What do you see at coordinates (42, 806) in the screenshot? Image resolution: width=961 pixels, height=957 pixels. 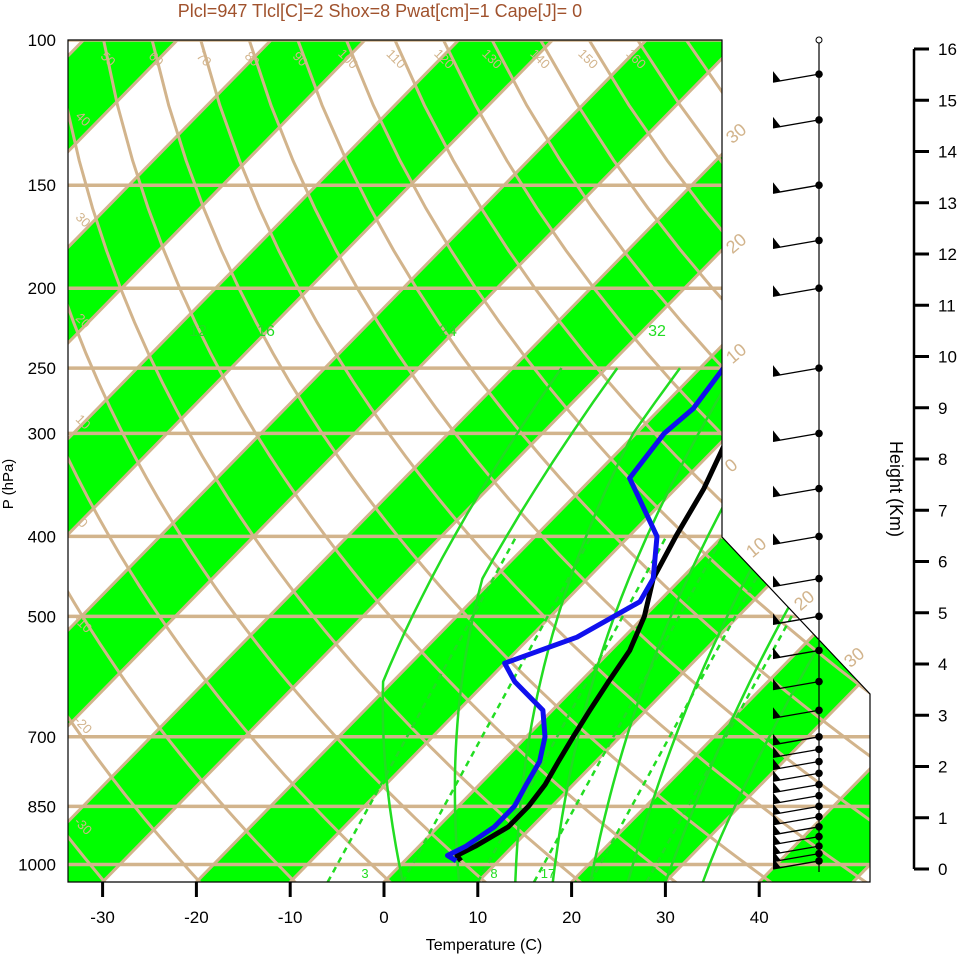 I see `pressure-tick-label: 850` at bounding box center [42, 806].